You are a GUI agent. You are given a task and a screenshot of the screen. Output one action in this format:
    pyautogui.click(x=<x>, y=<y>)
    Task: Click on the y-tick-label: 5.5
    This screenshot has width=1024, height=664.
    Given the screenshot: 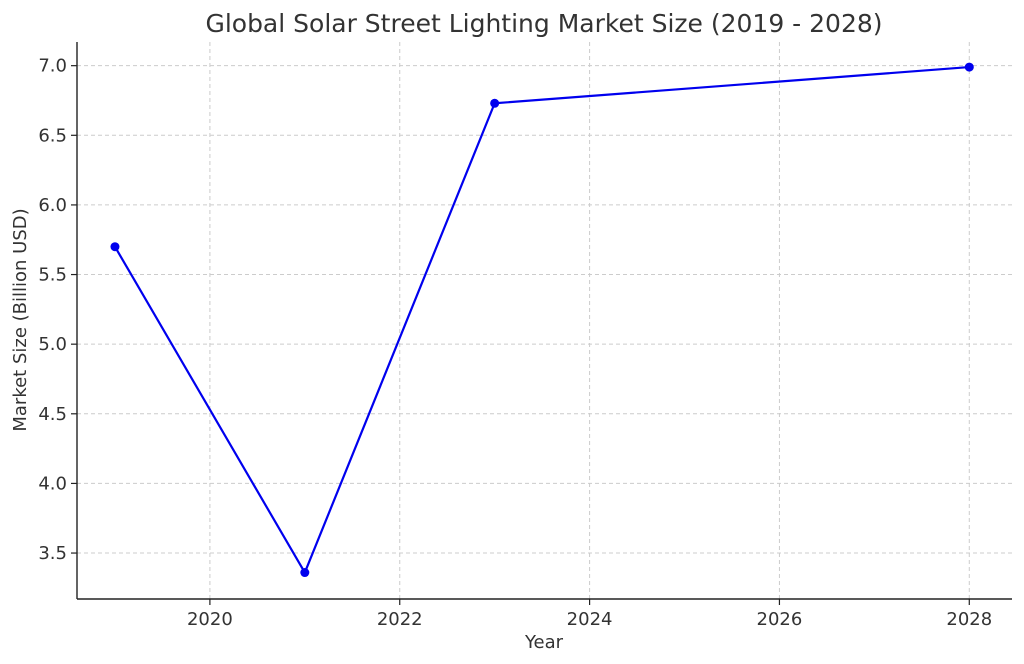 What is the action you would take?
    pyautogui.click(x=52, y=275)
    